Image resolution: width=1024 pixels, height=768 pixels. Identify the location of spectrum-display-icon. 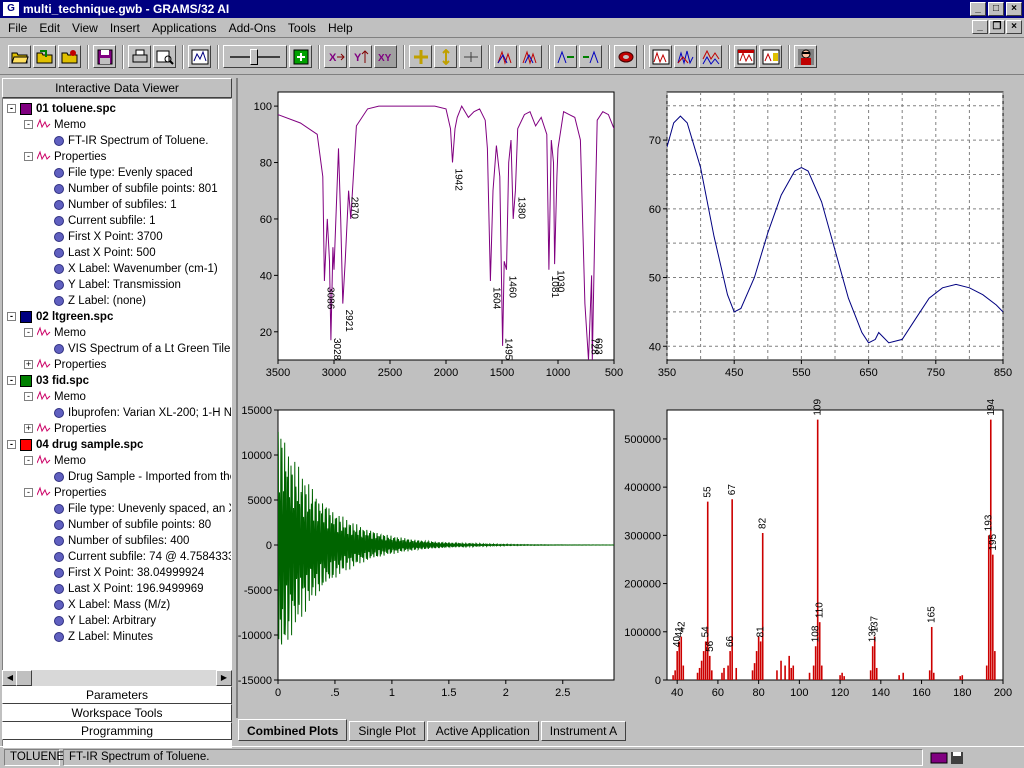
(660, 56).